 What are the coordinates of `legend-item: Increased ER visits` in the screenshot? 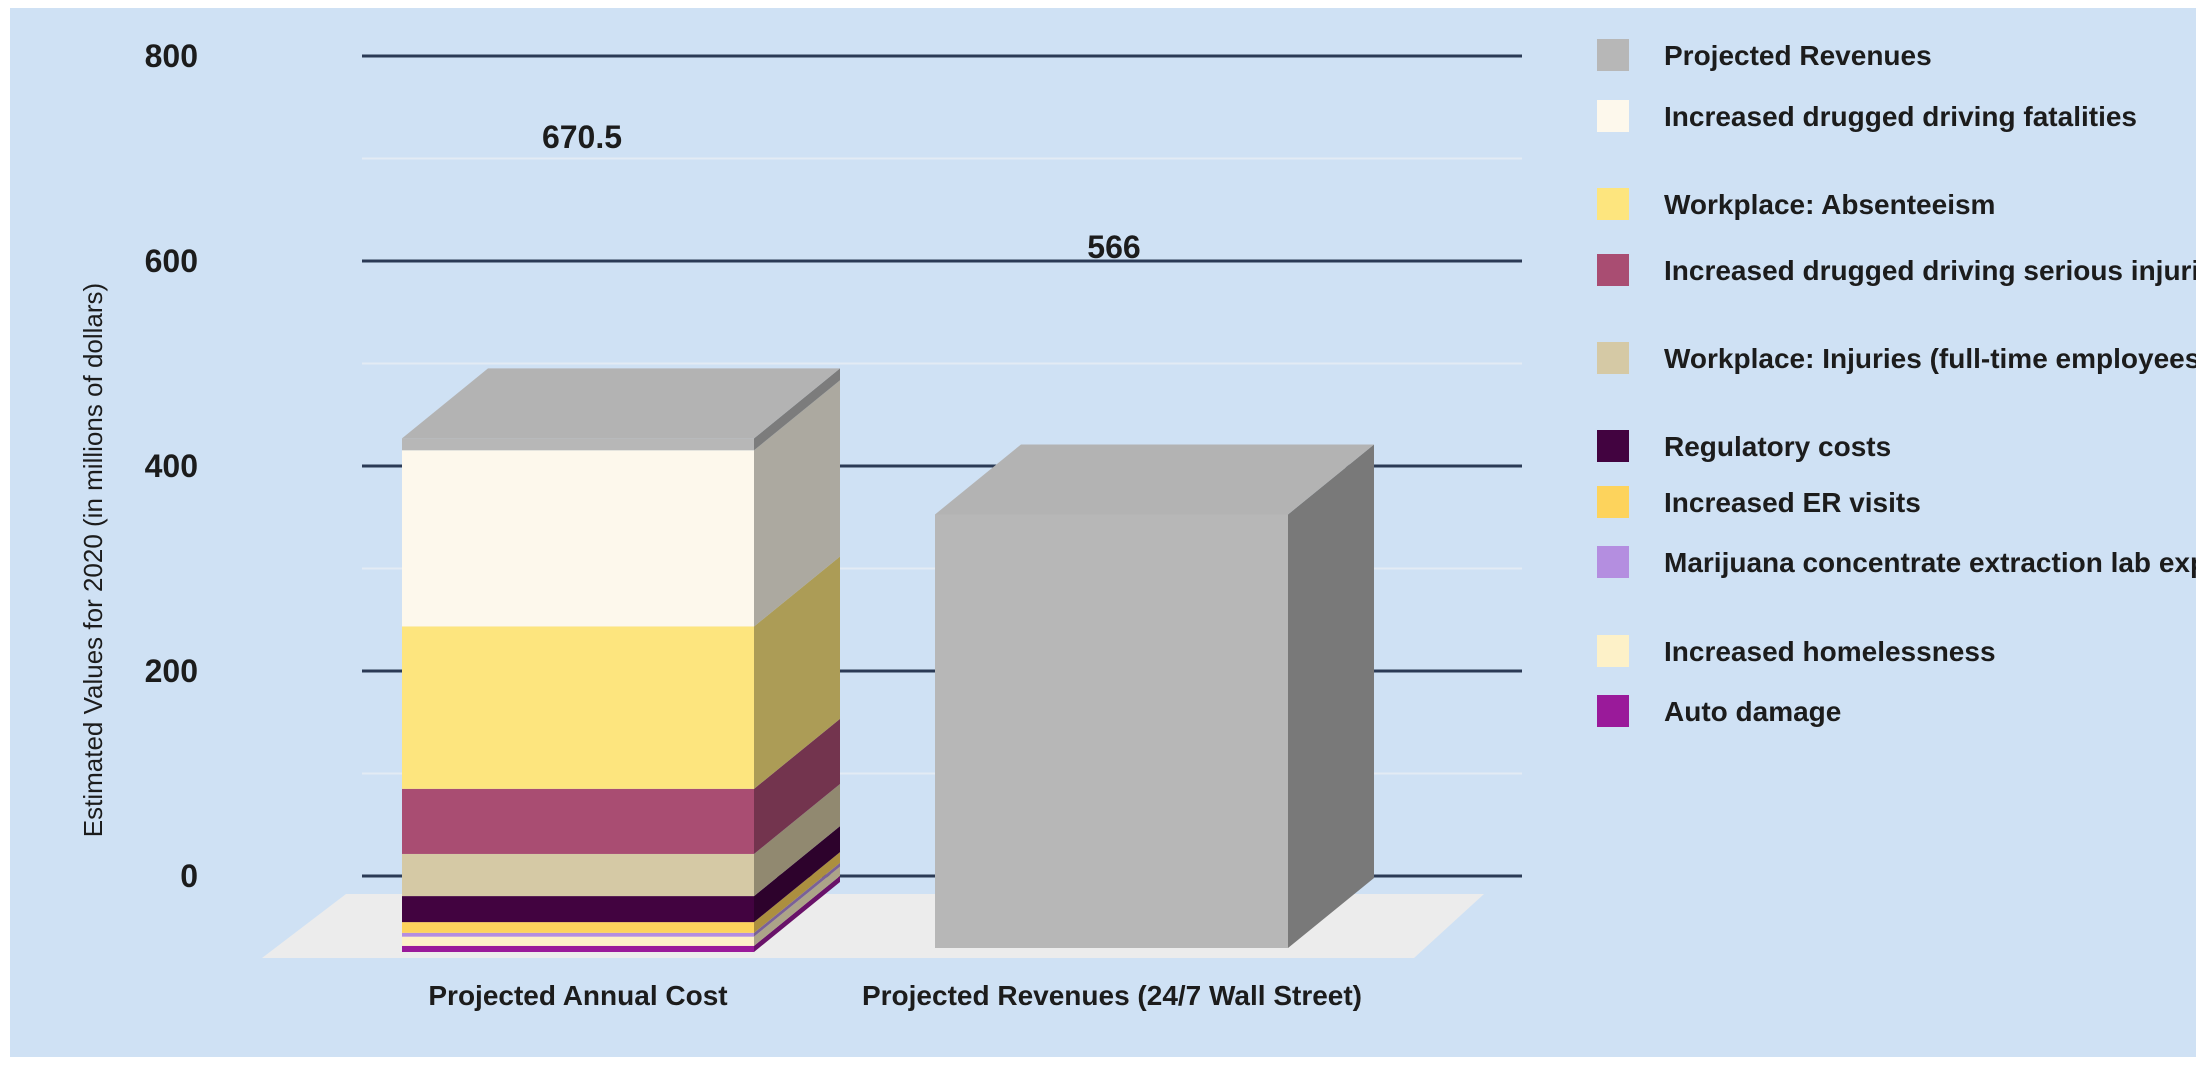 It's located at (1759, 502).